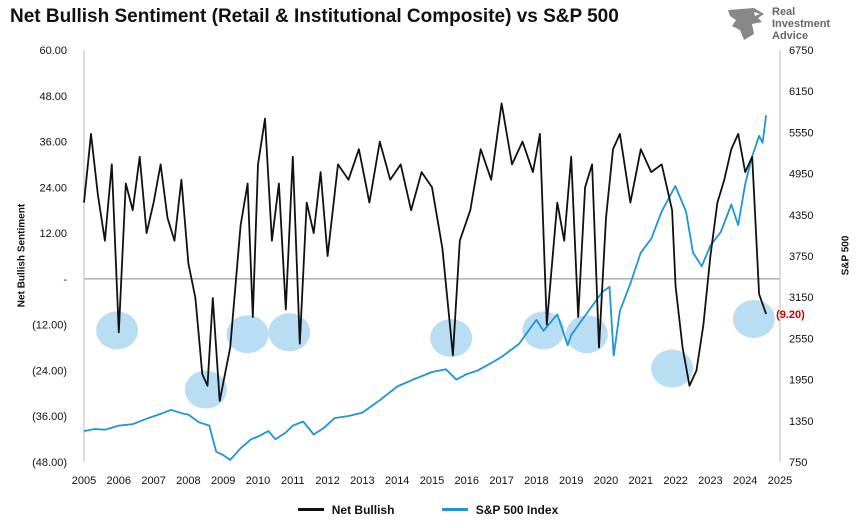  I want to click on x-tick-label: 2016, so click(467, 481).